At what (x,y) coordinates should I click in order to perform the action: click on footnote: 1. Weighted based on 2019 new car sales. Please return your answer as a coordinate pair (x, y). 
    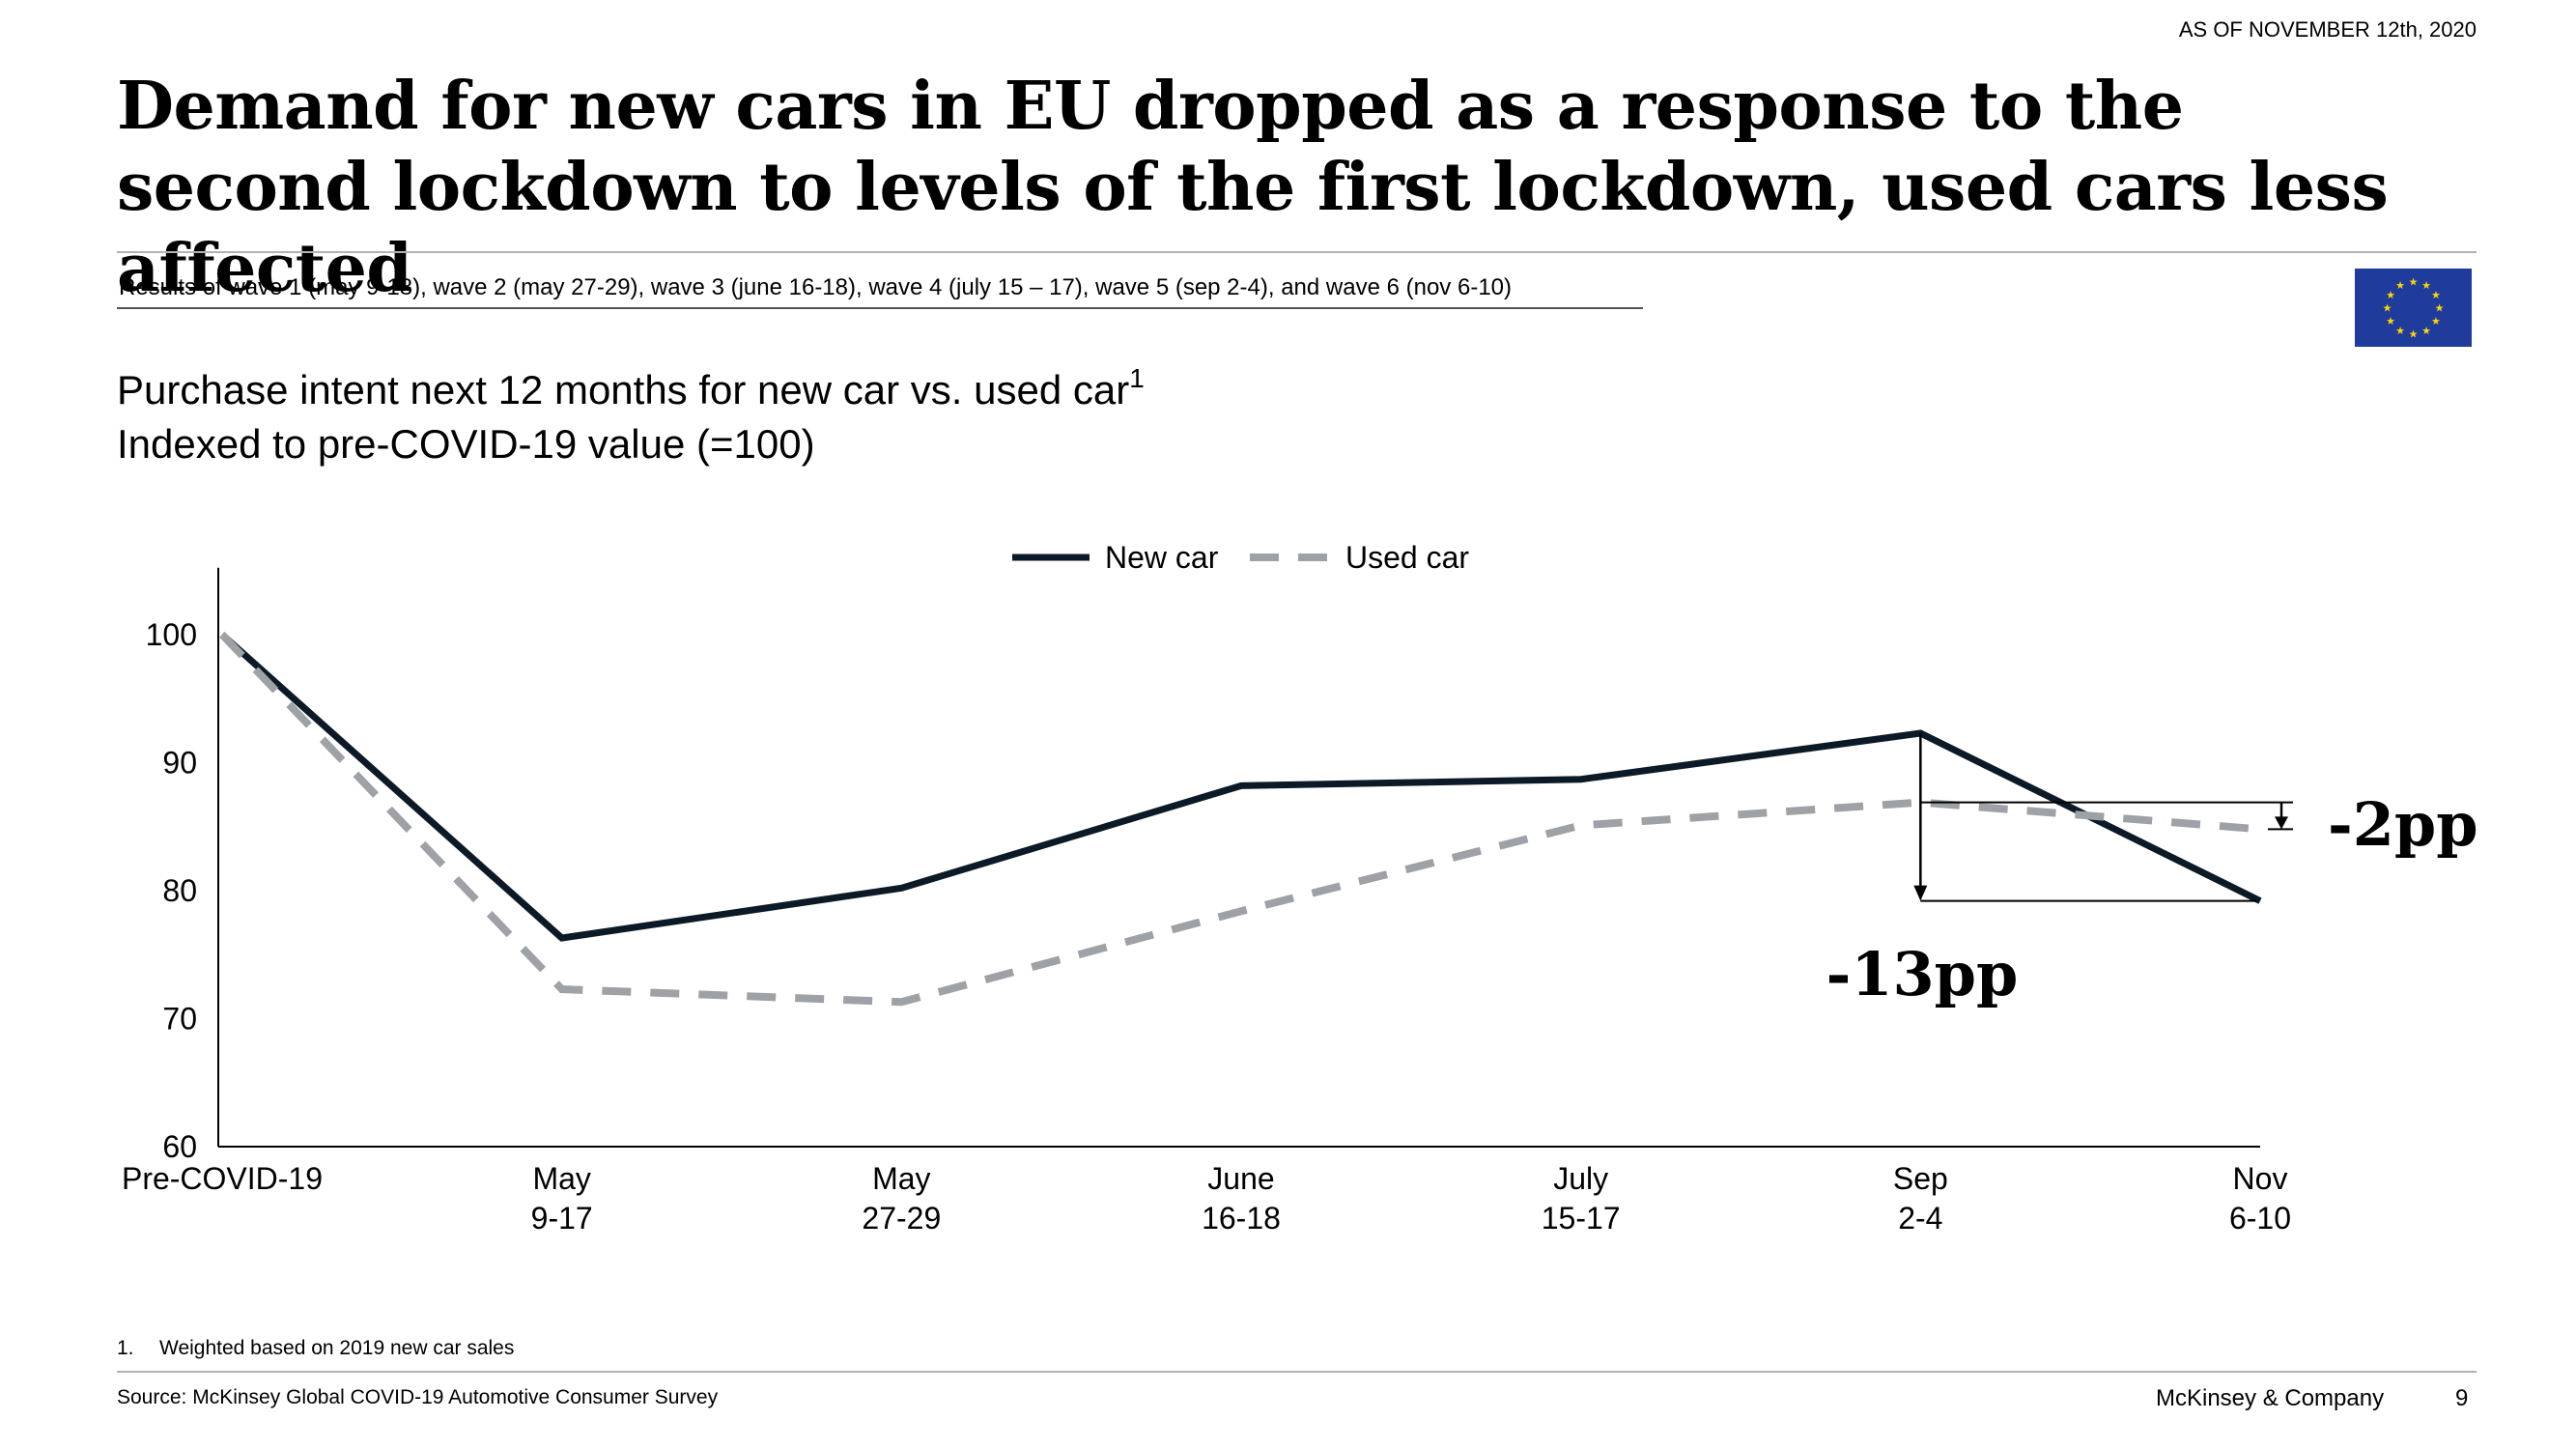
    Looking at the image, I should click on (315, 1348).